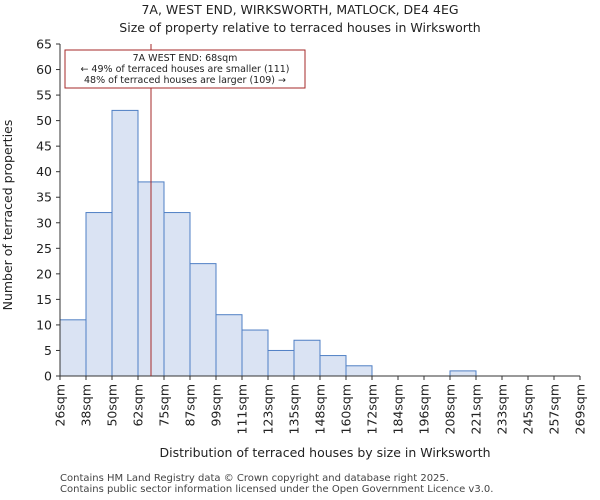 The width and height of the screenshot is (600, 500). What do you see at coordinates (450, 409) in the screenshot?
I see `x-tick-label: 208sqm` at bounding box center [450, 409].